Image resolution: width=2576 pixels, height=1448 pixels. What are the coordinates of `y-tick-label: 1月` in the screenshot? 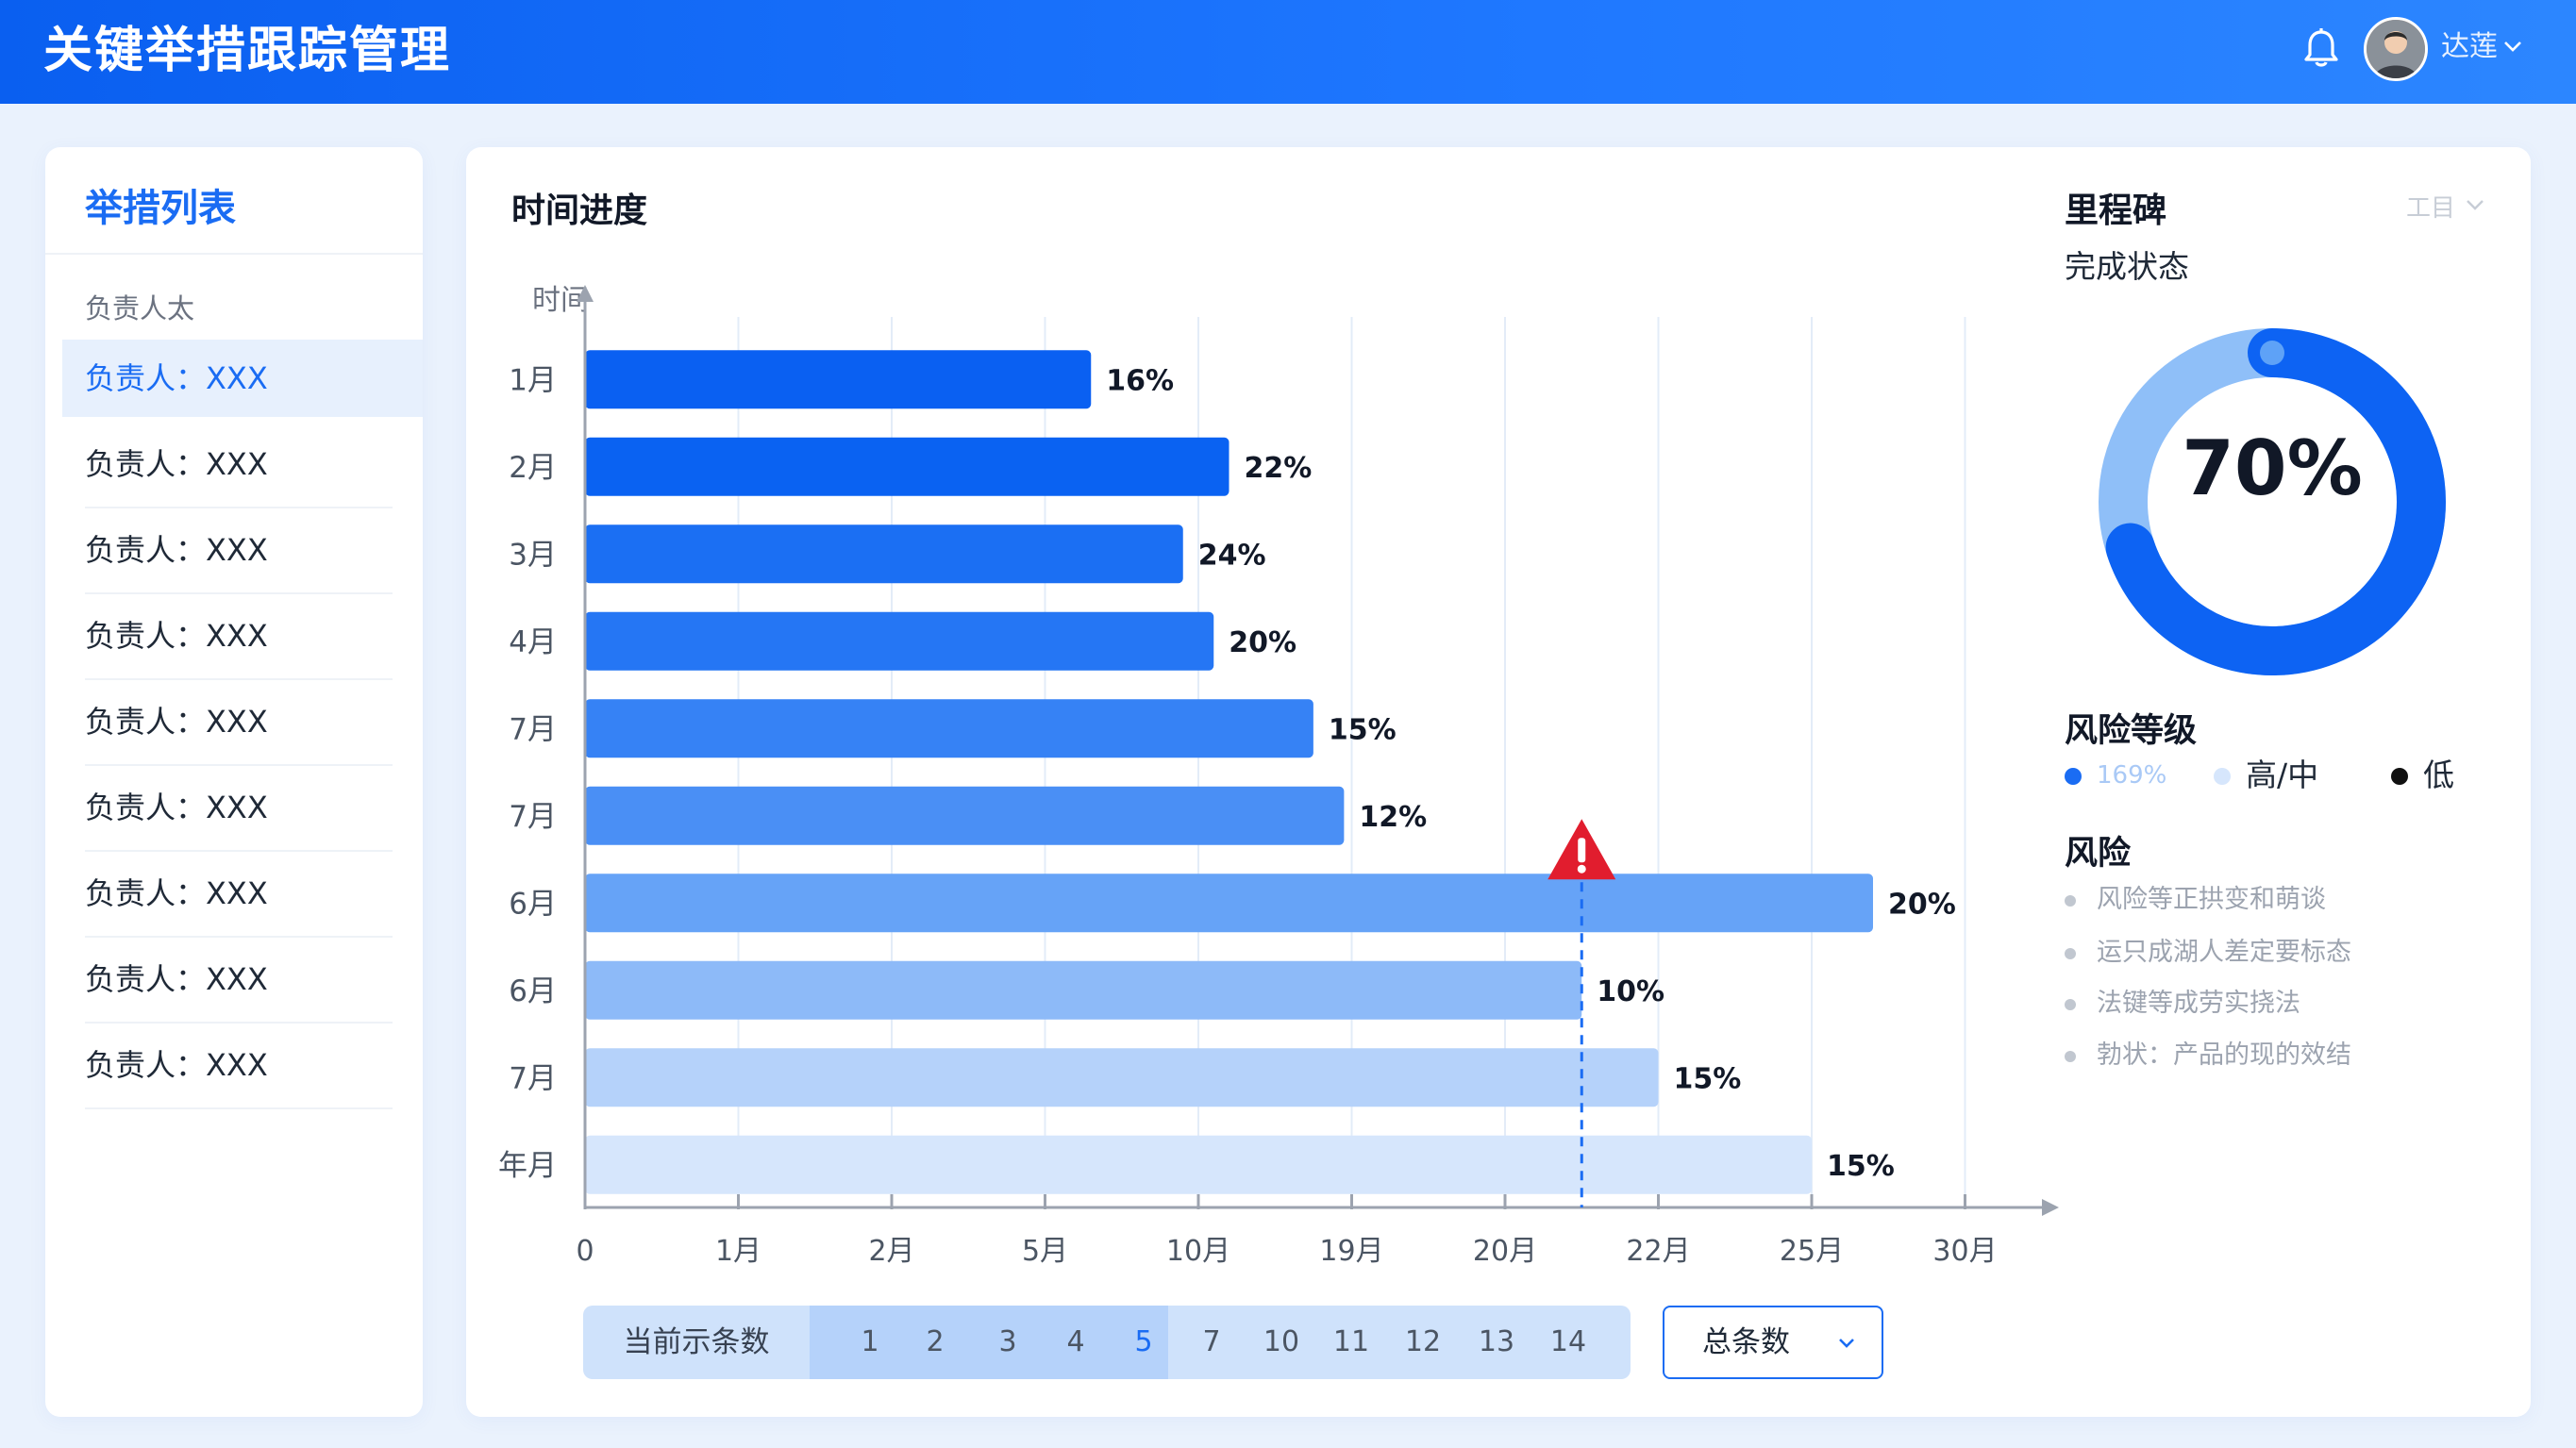 It's located at (533, 380).